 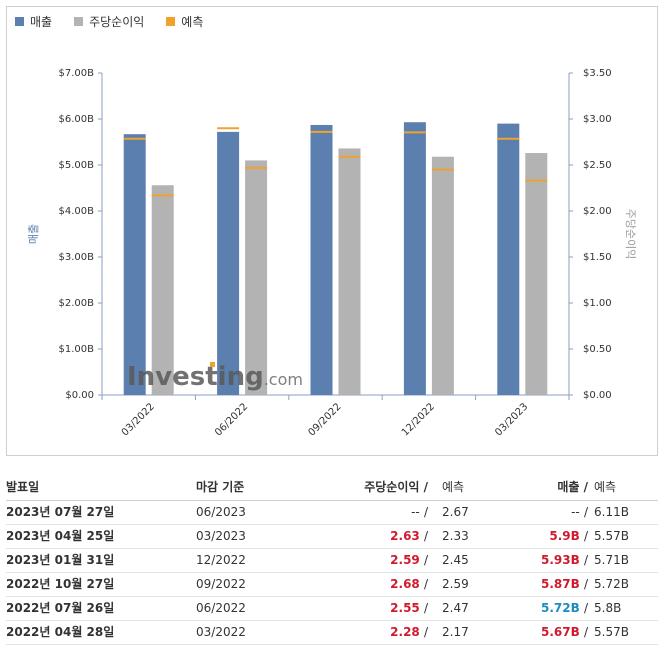 I want to click on col-header-eps-forecast: 예측, so click(x=453, y=487).